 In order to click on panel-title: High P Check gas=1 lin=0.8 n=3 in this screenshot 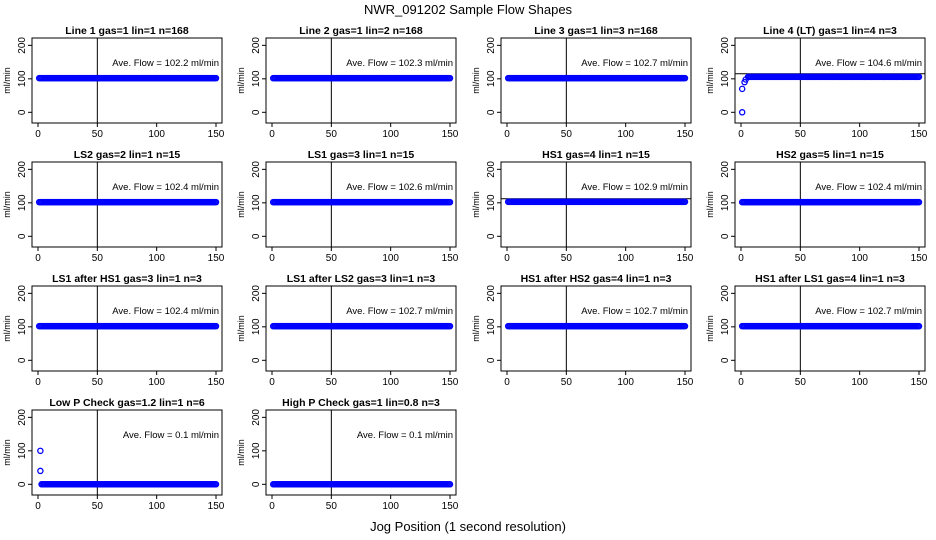, I will do `click(361, 403)`.